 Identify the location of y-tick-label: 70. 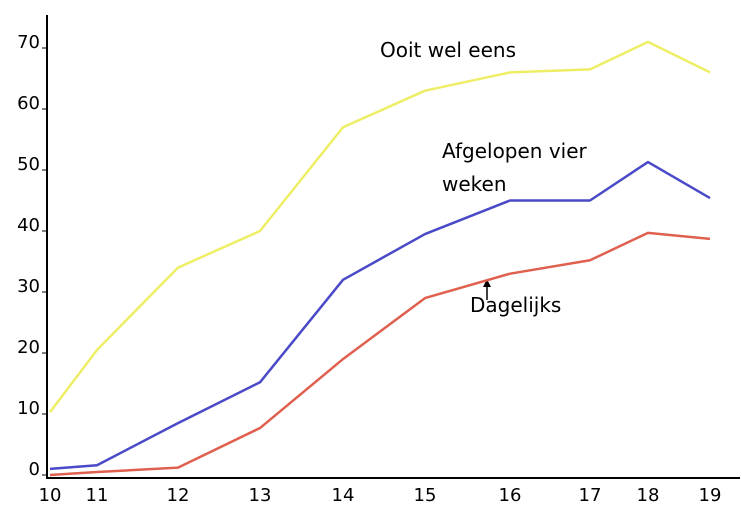
(28, 42).